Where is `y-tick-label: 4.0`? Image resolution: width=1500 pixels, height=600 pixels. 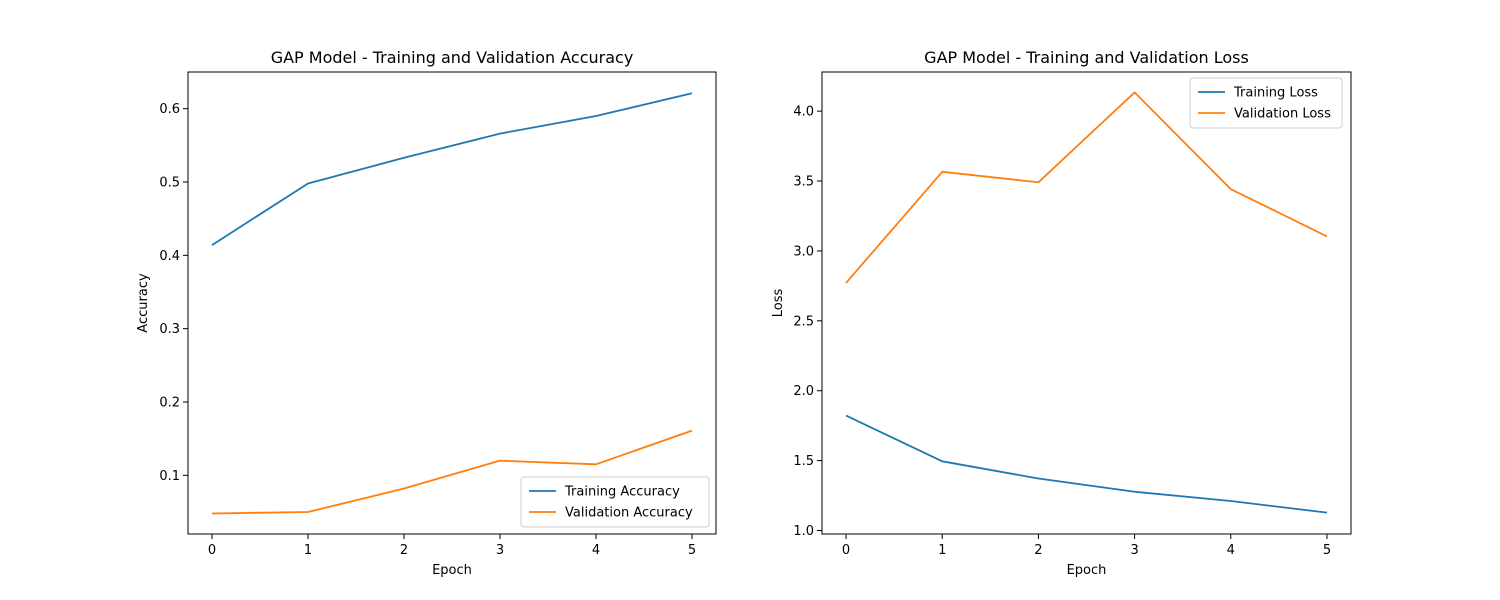 y-tick-label: 4.0 is located at coordinates (803, 112).